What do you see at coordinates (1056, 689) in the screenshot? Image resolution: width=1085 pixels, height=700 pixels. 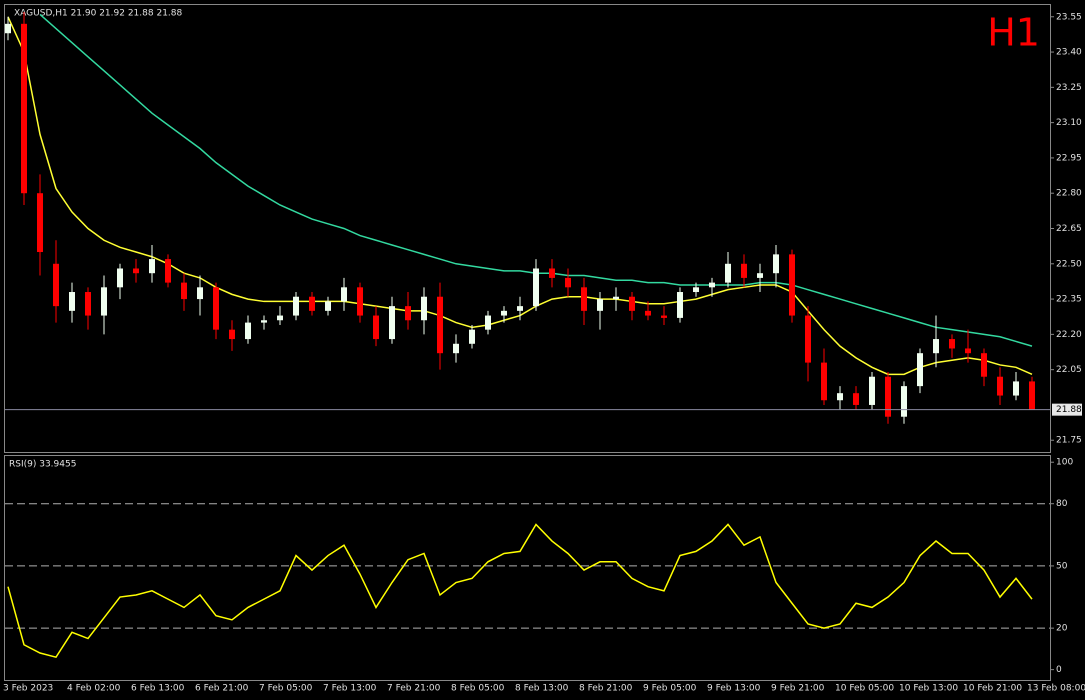 I see `x-tick-label: 13 Feb 08:00` at bounding box center [1056, 689].